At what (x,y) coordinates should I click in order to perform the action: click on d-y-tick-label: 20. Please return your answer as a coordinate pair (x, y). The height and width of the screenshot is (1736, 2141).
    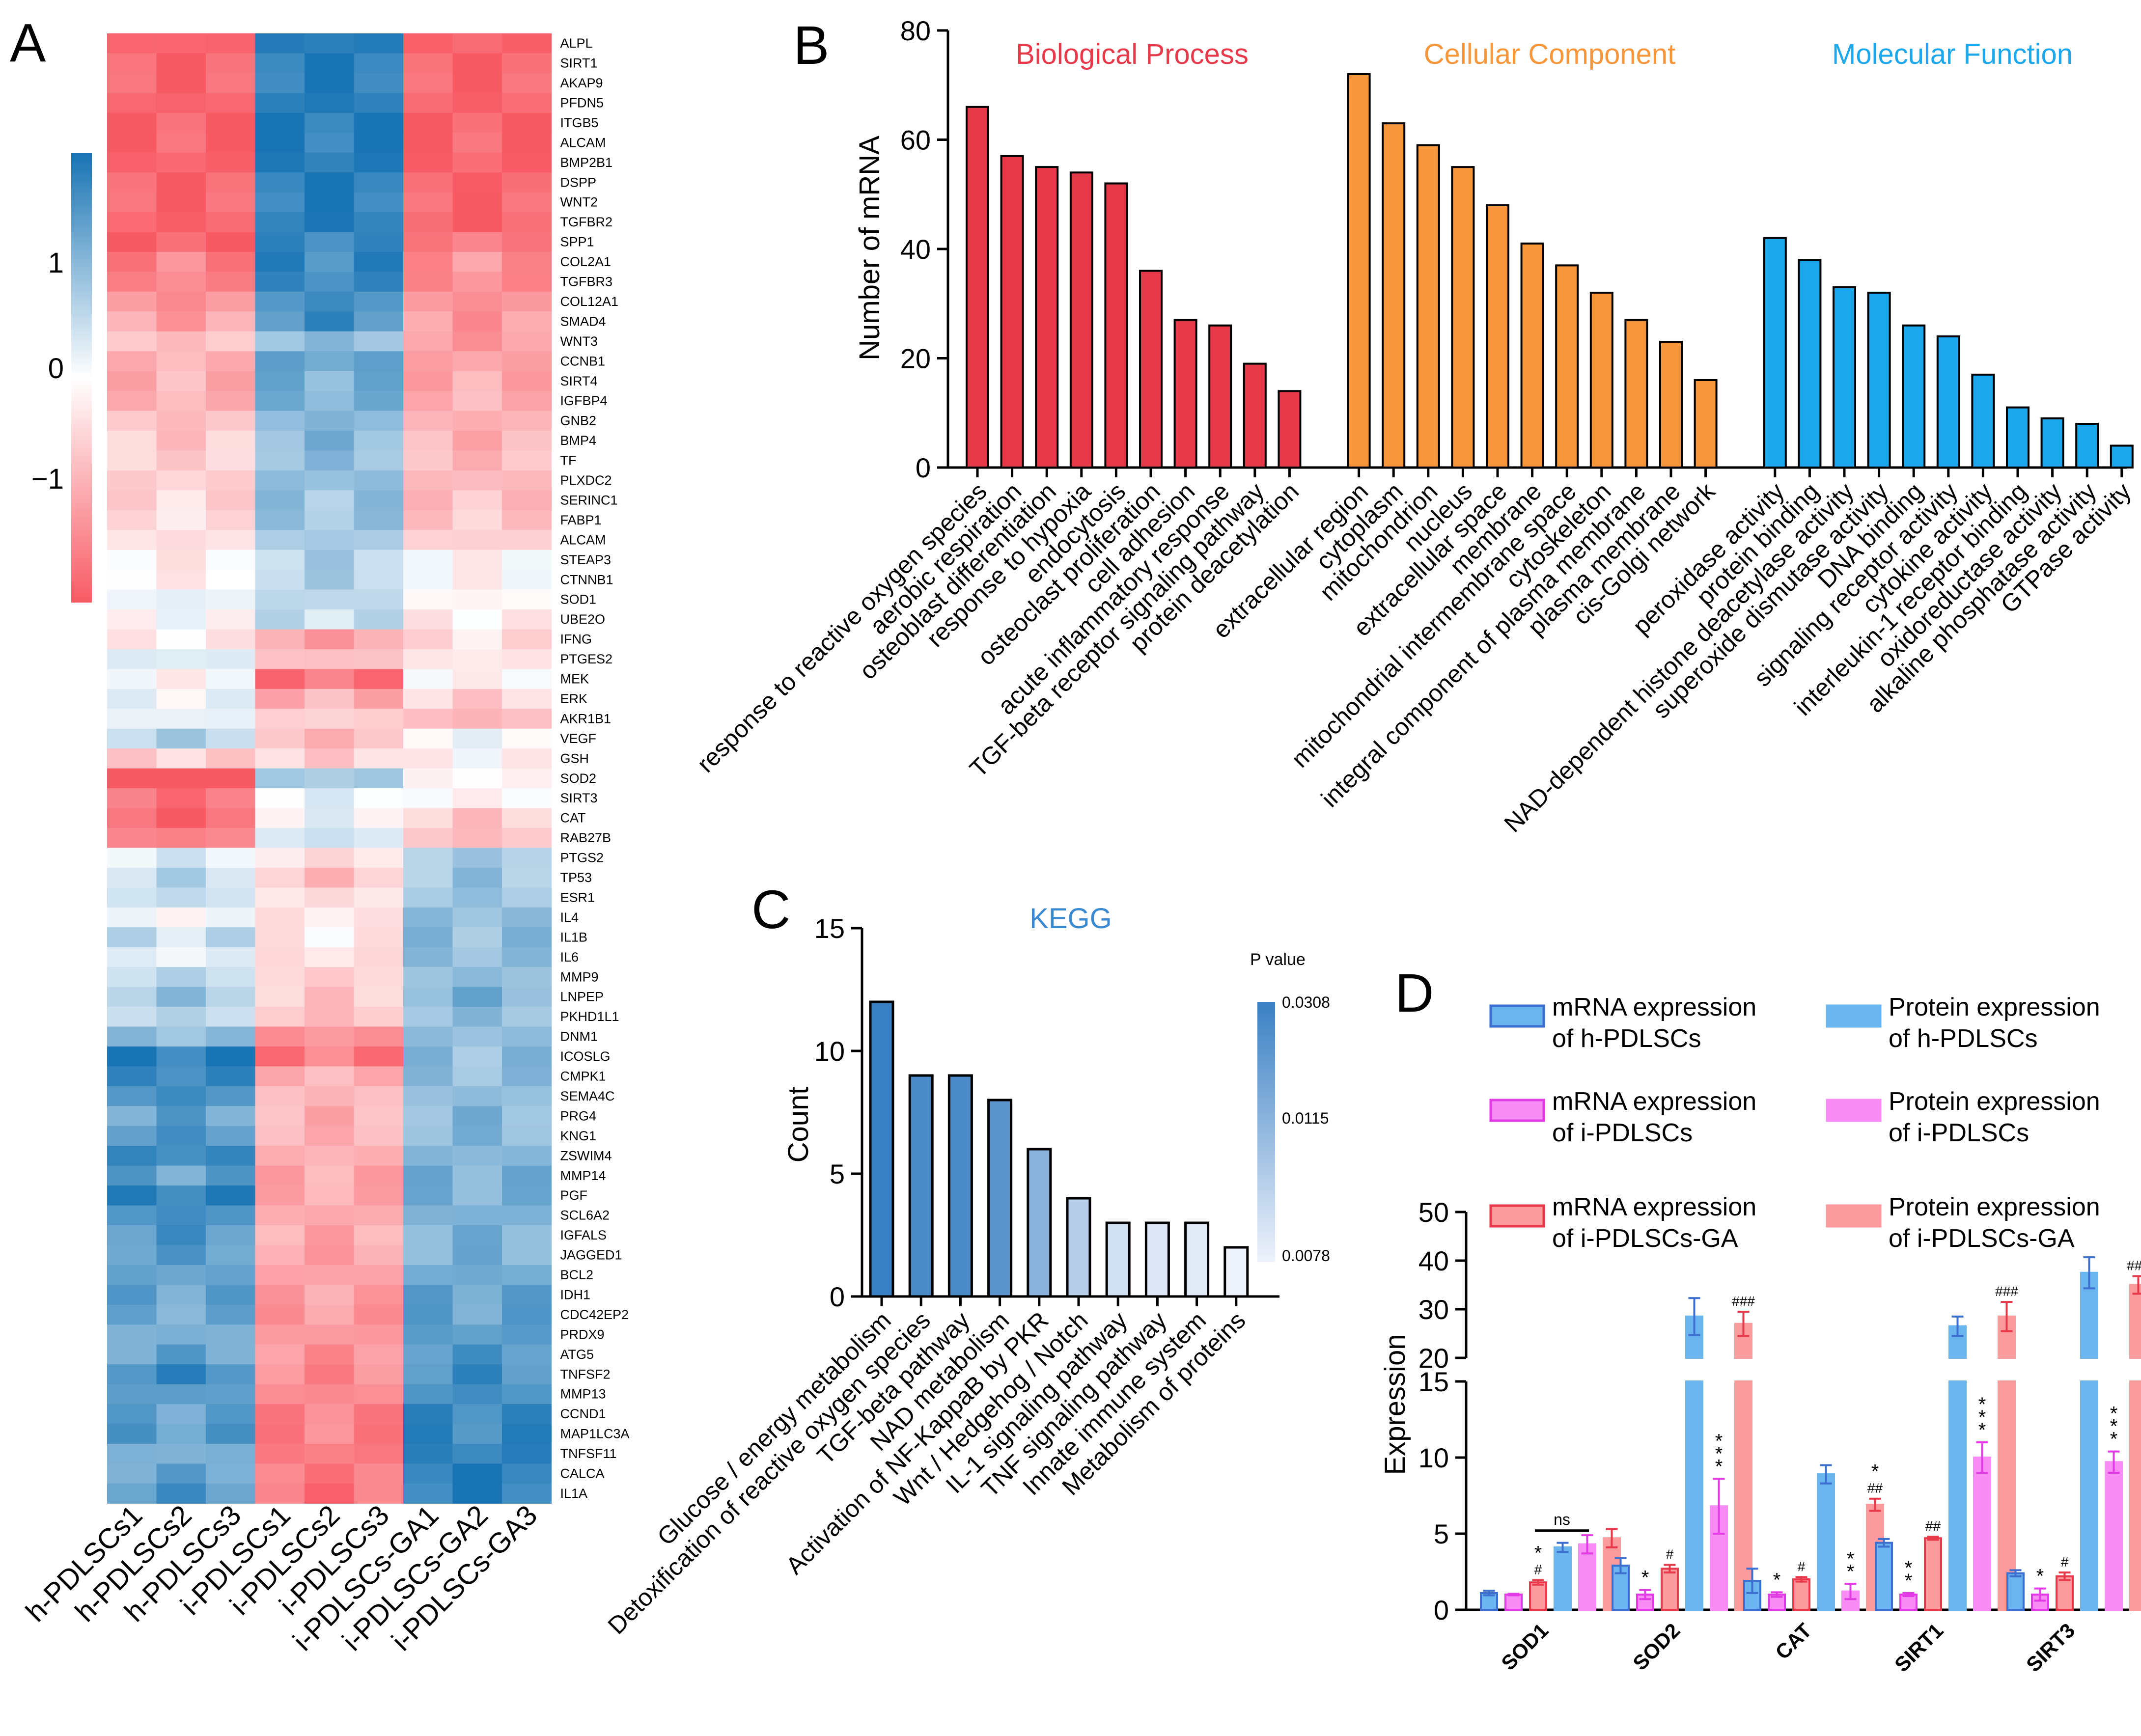
    Looking at the image, I should click on (1433, 1358).